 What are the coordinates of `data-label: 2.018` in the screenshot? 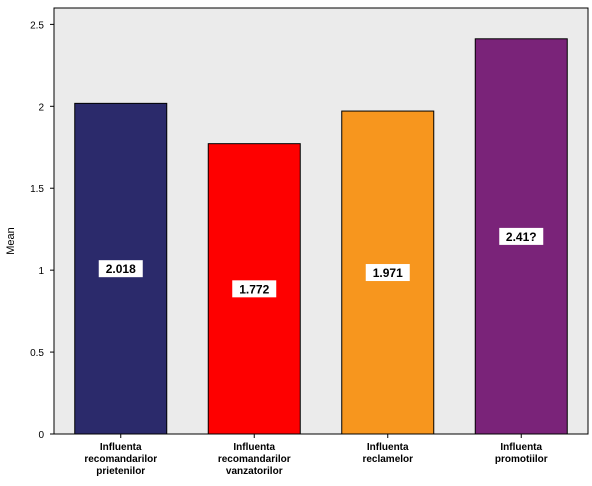 It's located at (121, 269).